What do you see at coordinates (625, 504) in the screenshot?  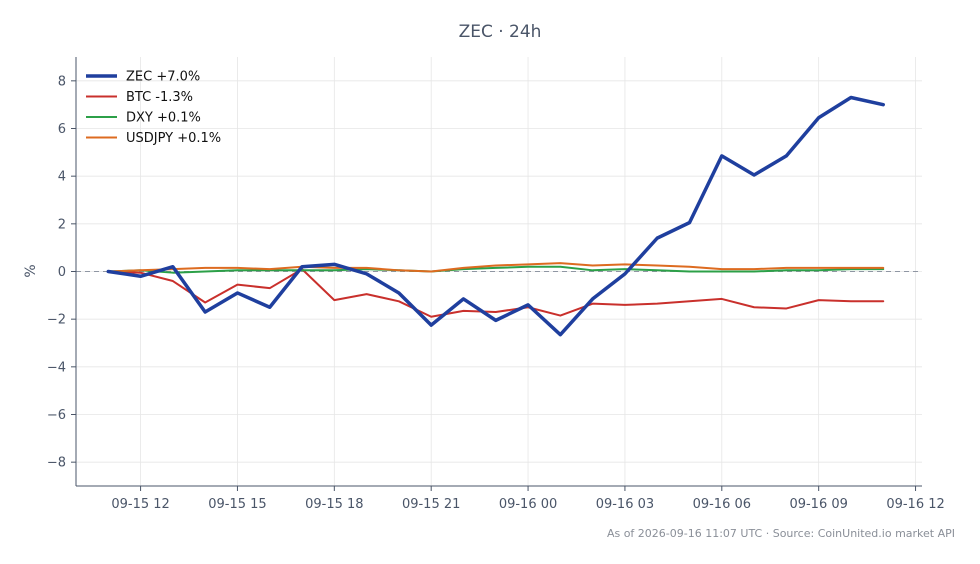 I see `x-tick-label: 09-16 03` at bounding box center [625, 504].